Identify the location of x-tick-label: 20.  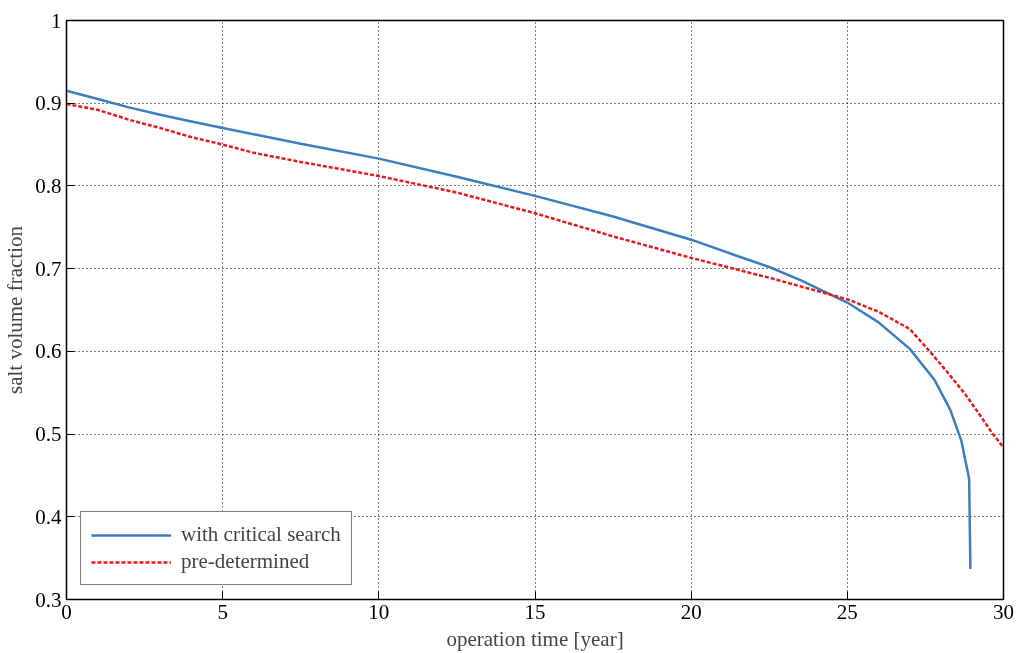
(691, 611).